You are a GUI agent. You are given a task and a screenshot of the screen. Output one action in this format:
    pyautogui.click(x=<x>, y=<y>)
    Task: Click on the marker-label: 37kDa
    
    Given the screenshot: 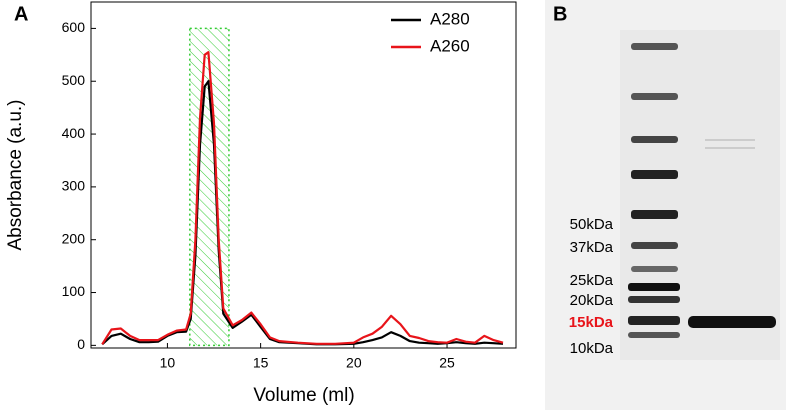 What is the action you would take?
    pyautogui.click(x=592, y=247)
    